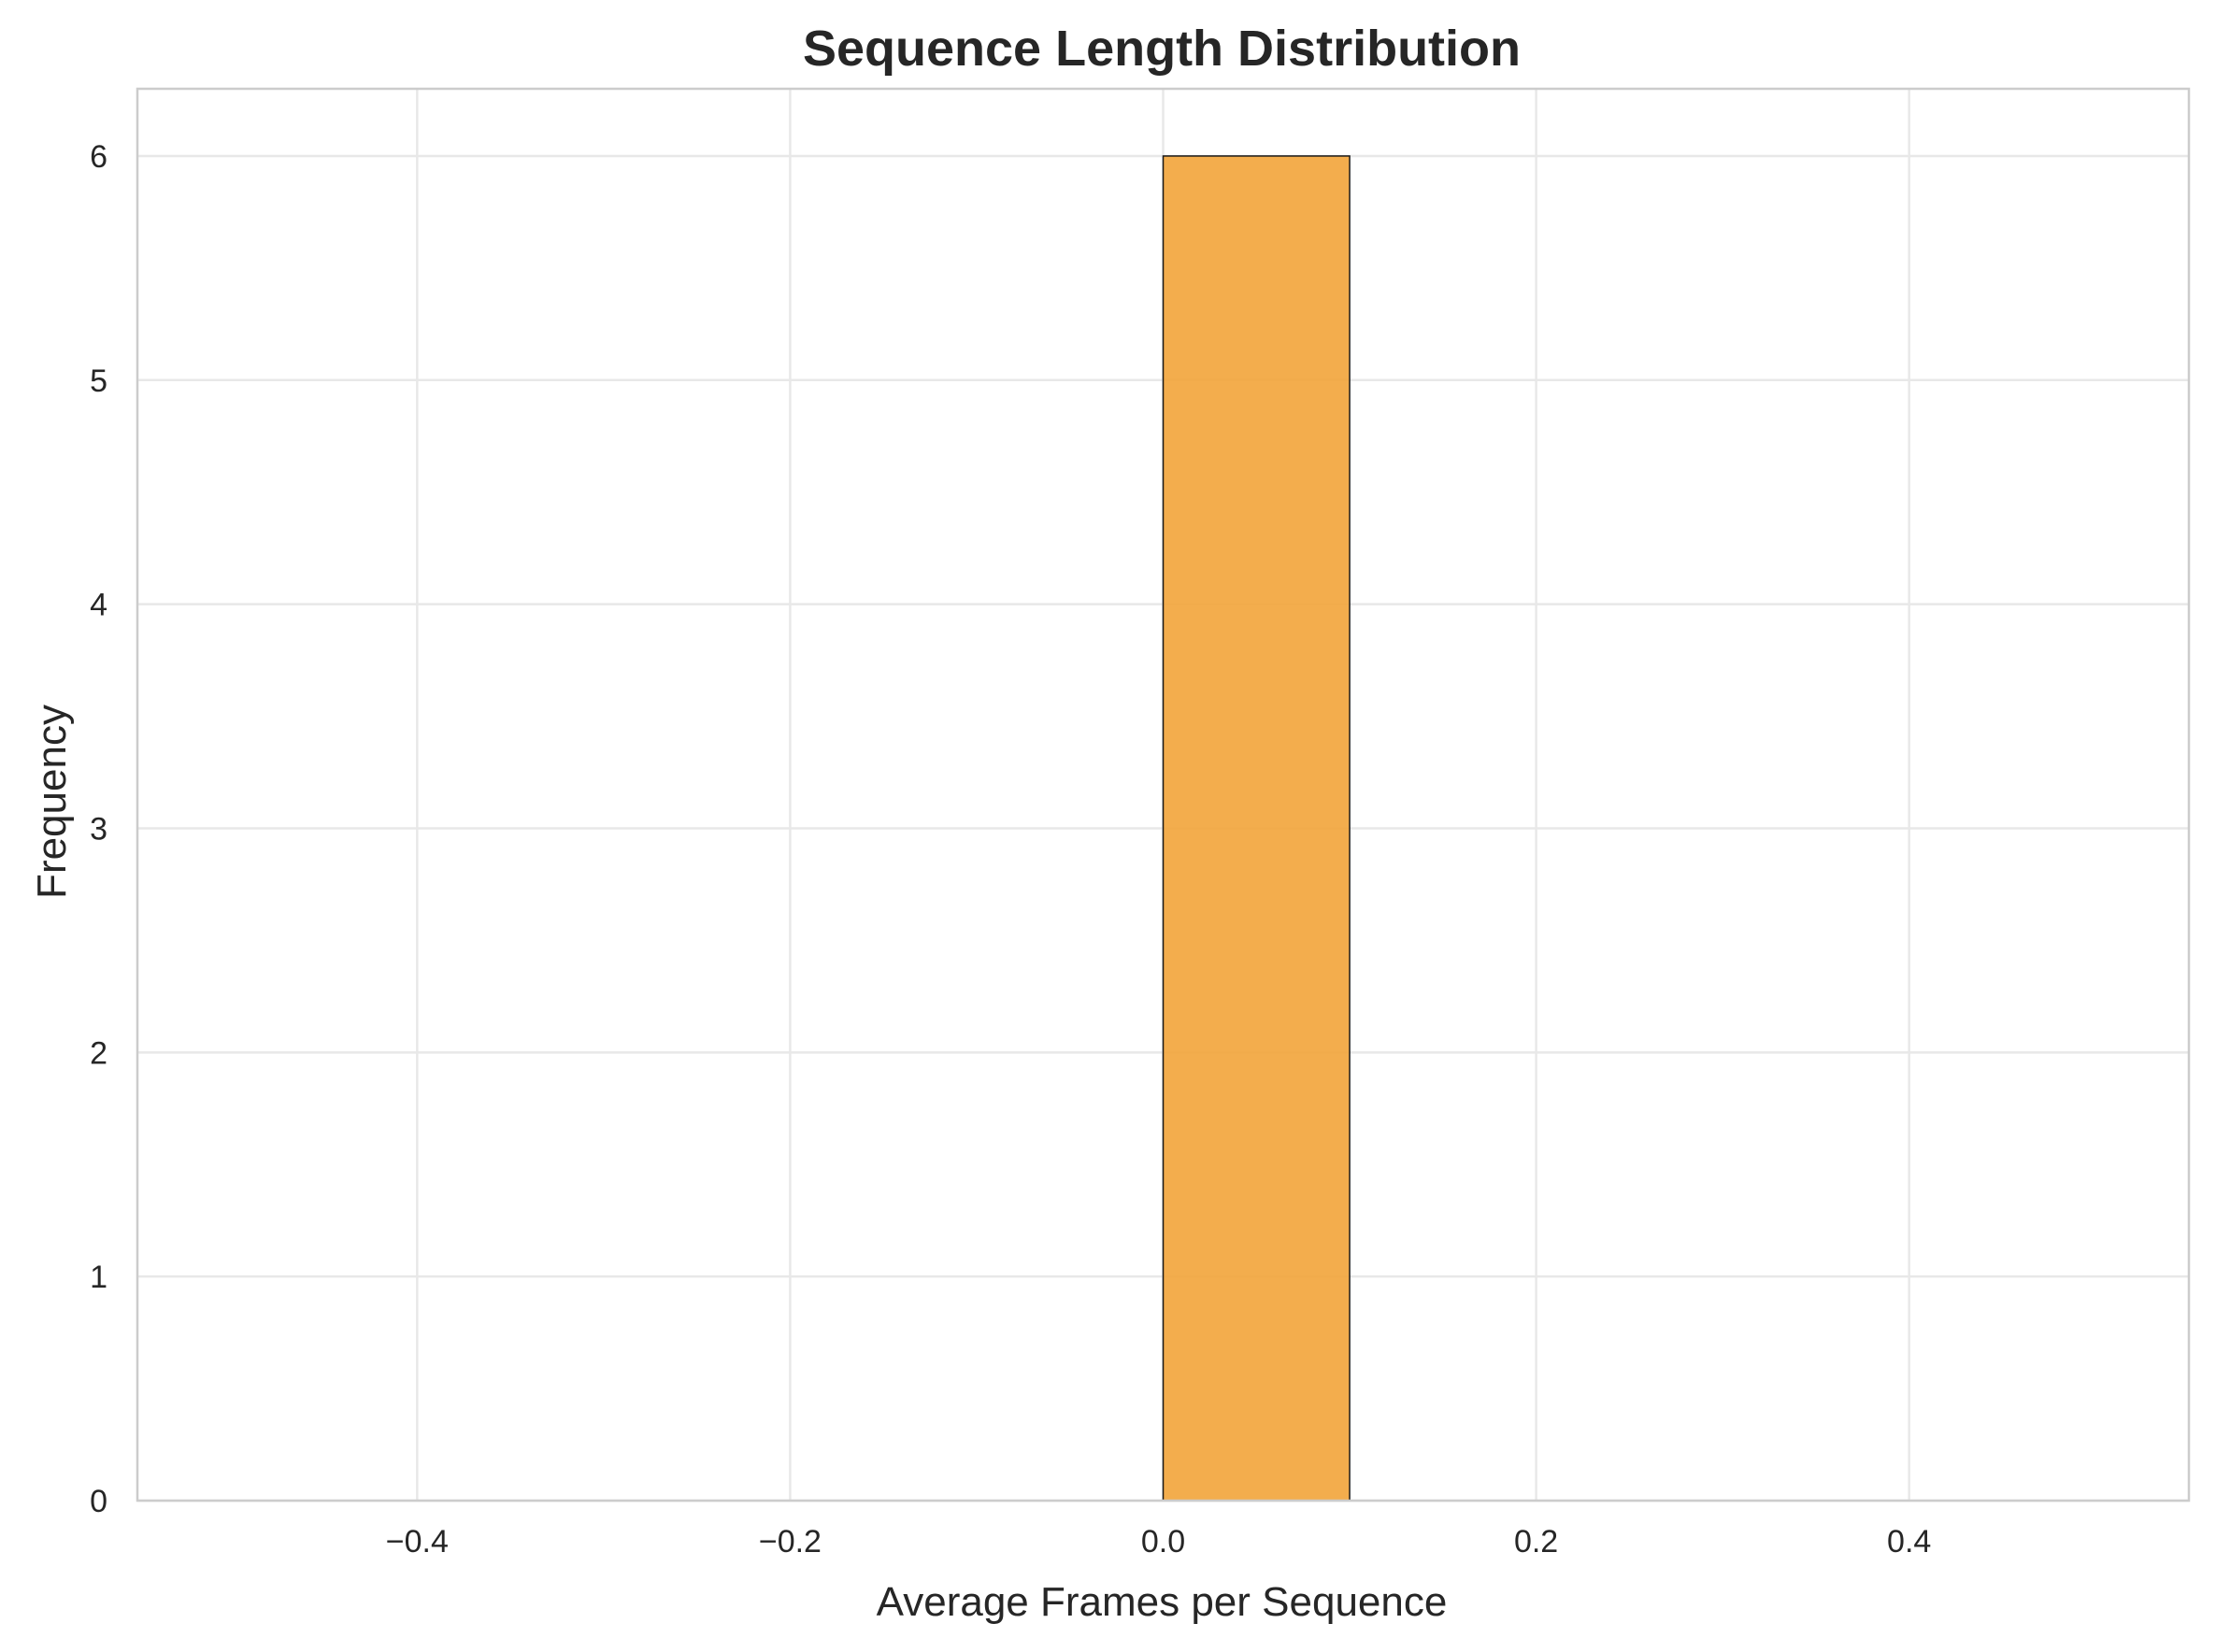 This screenshot has width=2216, height=1652. What do you see at coordinates (1536, 1542) in the screenshot?
I see `x-tick-label: 0.2` at bounding box center [1536, 1542].